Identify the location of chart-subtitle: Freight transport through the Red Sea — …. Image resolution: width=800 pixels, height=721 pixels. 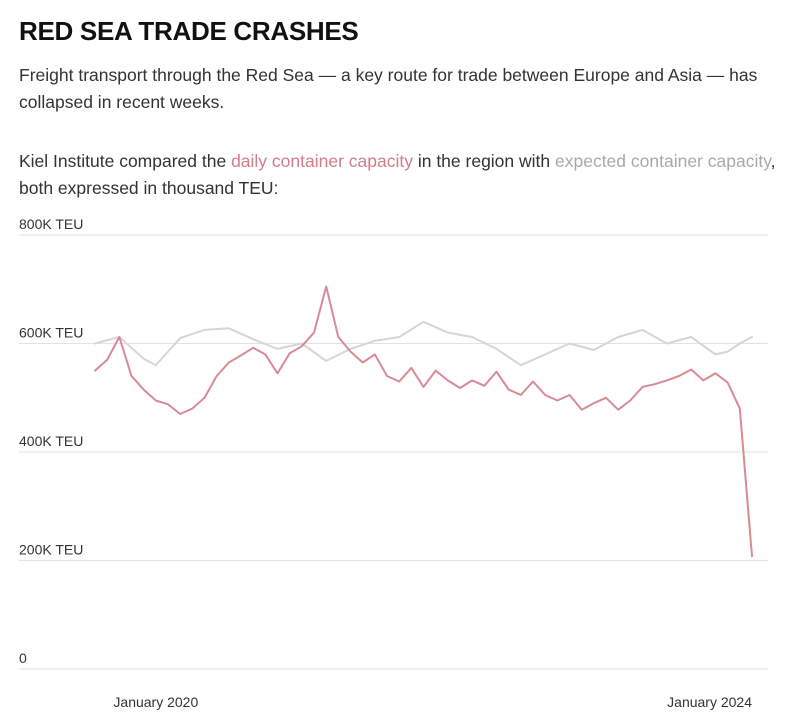
(388, 88).